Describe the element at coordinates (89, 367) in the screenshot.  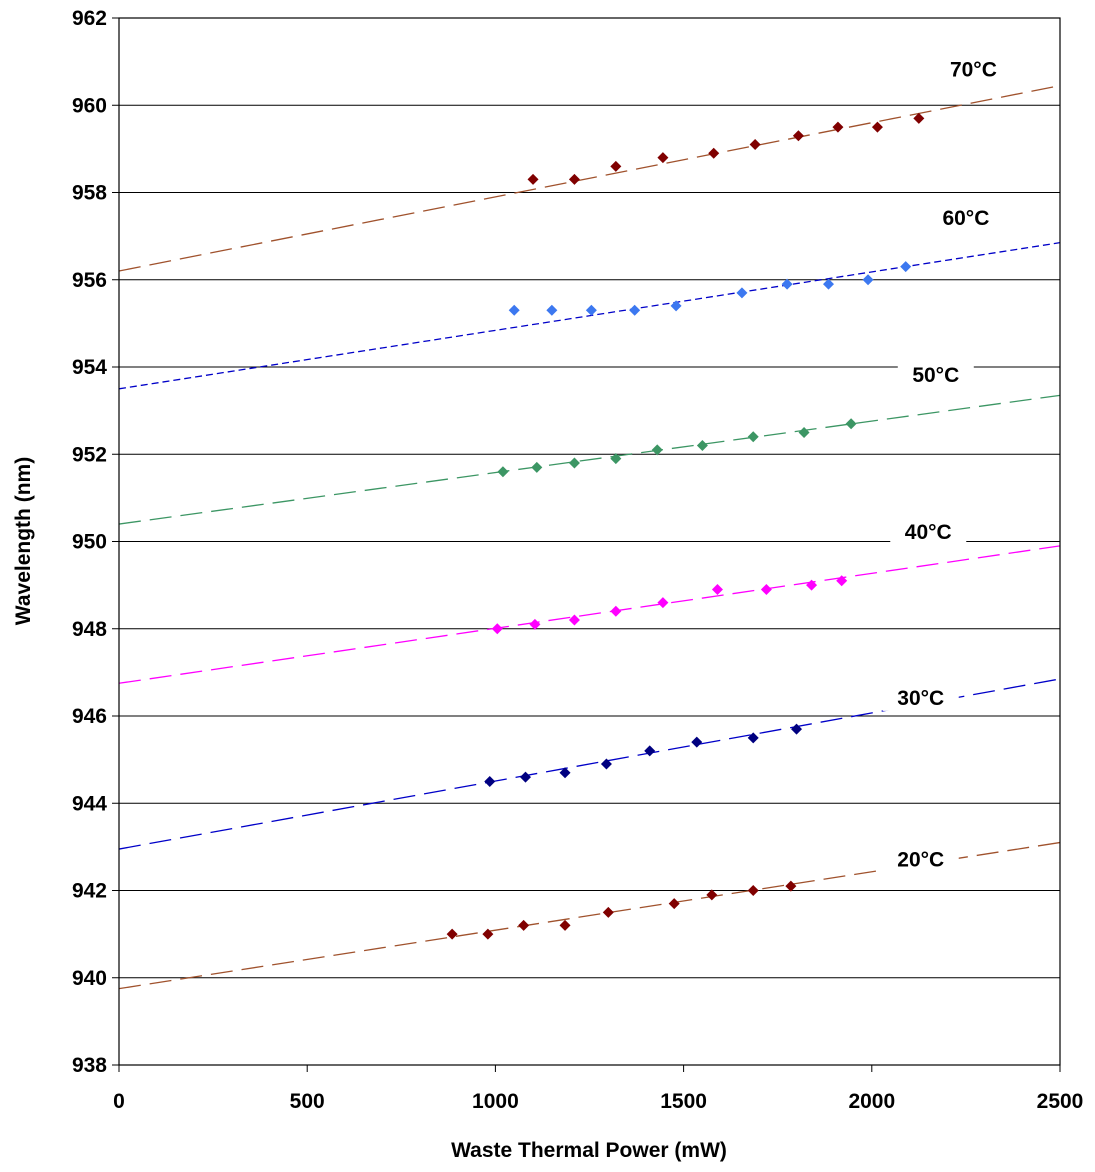
I see `y-tick-label: 954` at that location.